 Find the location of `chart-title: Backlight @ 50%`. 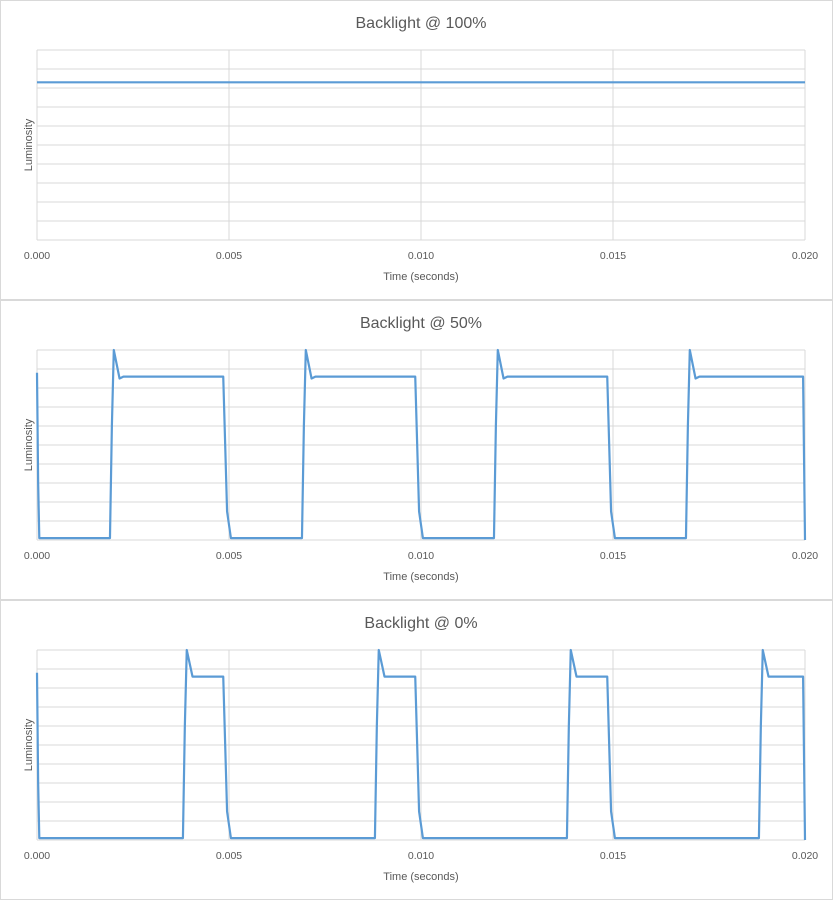

chart-title: Backlight @ 50% is located at coordinates (421, 323).